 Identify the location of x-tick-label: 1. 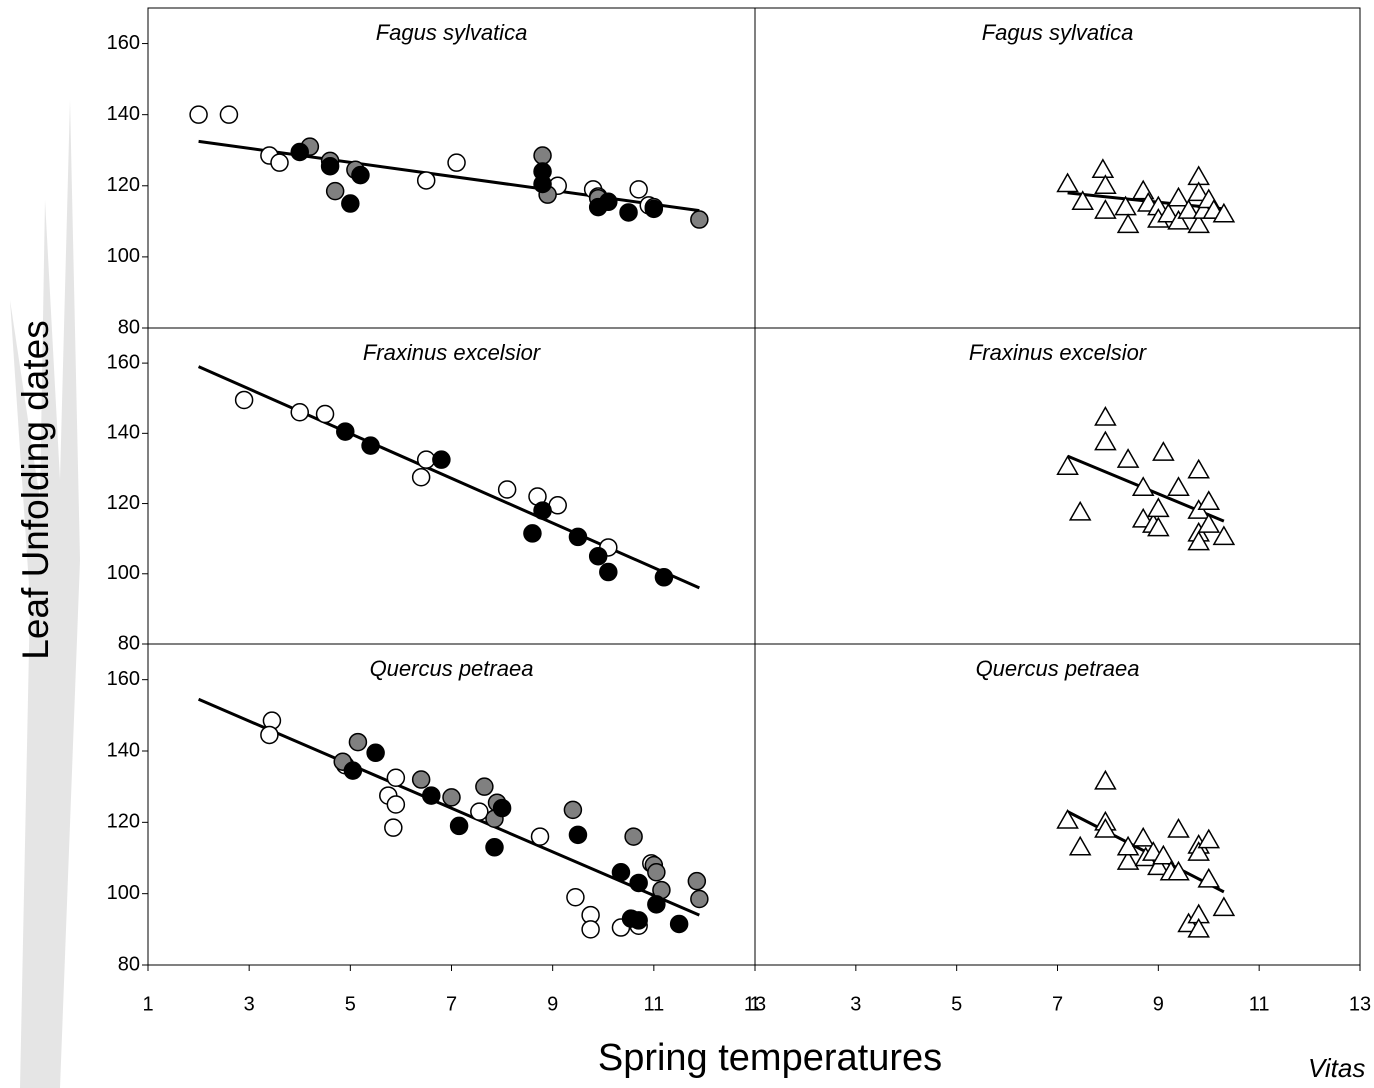
(754, 1004).